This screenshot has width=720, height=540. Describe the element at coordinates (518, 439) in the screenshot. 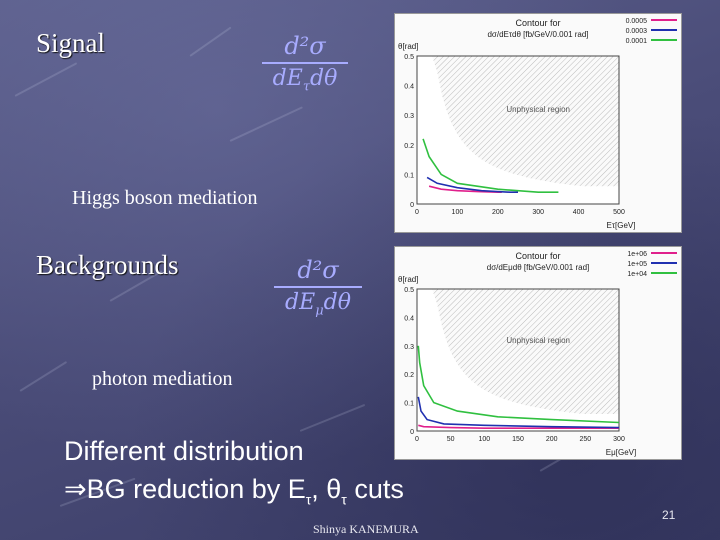

I see `x-tick-label: 150` at that location.